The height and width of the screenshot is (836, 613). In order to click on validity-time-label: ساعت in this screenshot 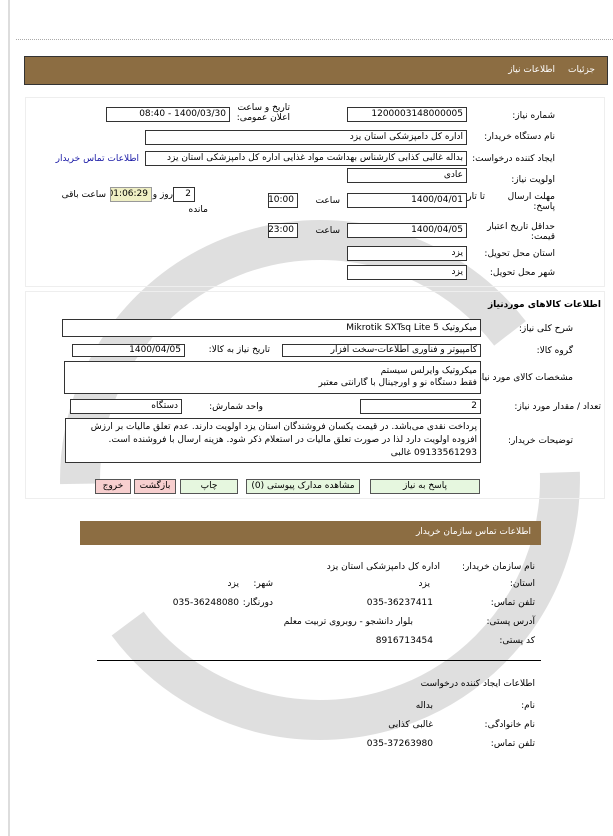, I will do `click(328, 231)`.